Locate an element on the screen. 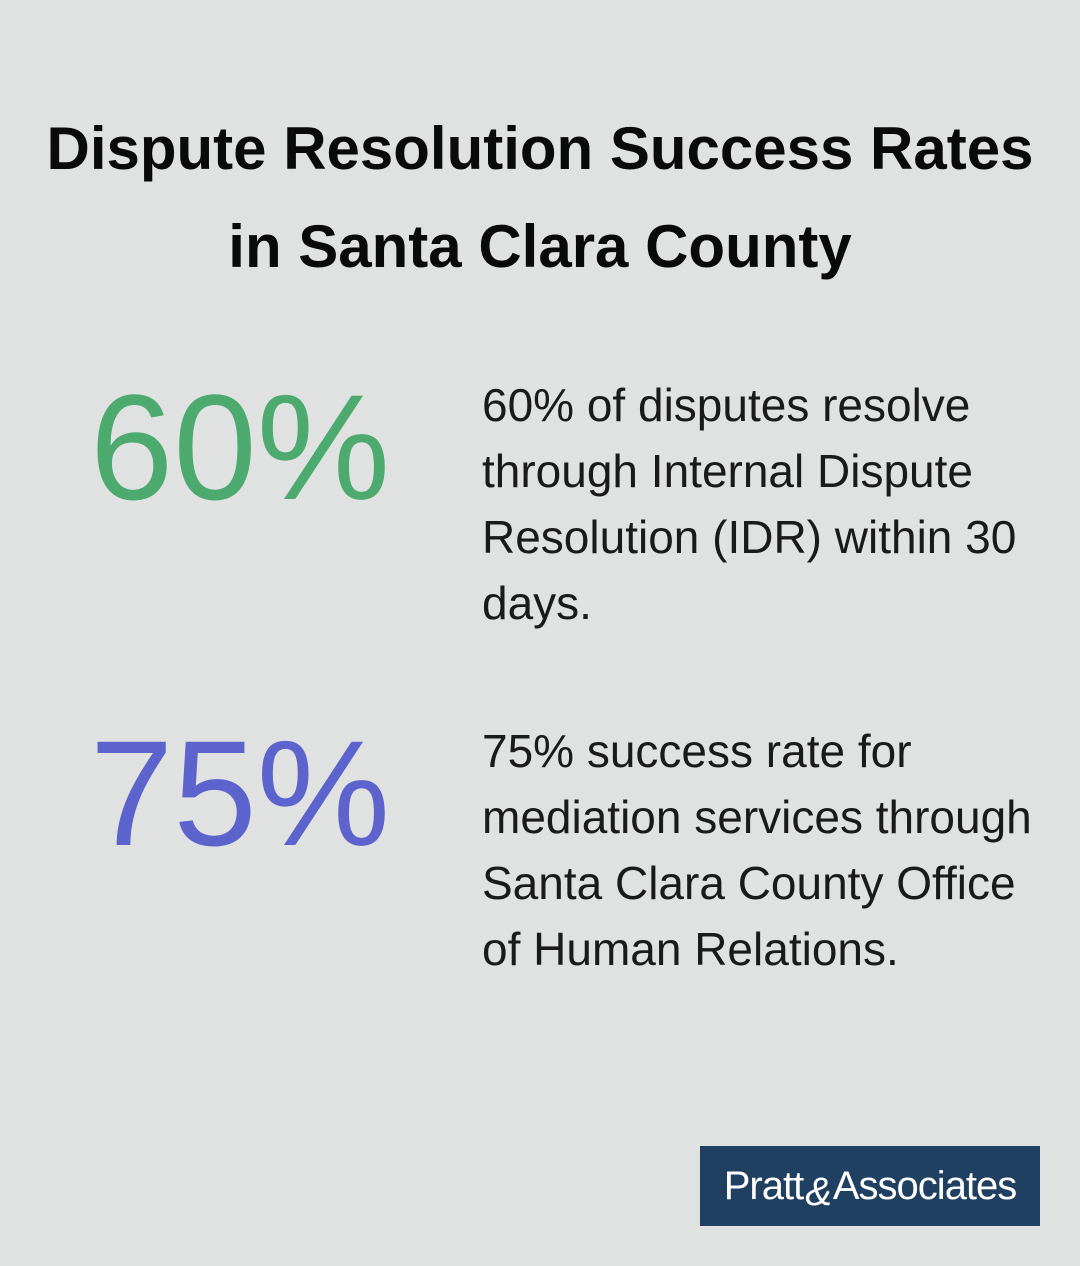 Image resolution: width=1080 pixels, height=1266 pixels. logo-ampersand: & is located at coordinates (818, 1191).